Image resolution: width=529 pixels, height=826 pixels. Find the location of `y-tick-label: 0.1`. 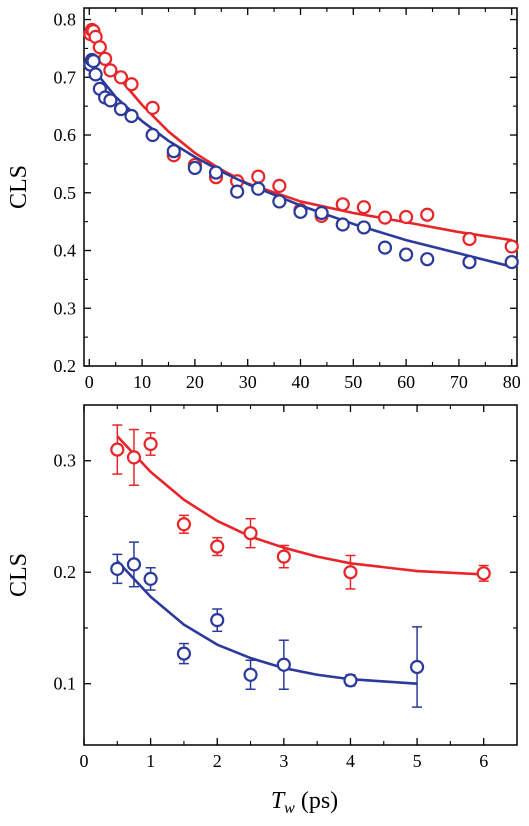

y-tick-label: 0.1 is located at coordinates (65, 684).